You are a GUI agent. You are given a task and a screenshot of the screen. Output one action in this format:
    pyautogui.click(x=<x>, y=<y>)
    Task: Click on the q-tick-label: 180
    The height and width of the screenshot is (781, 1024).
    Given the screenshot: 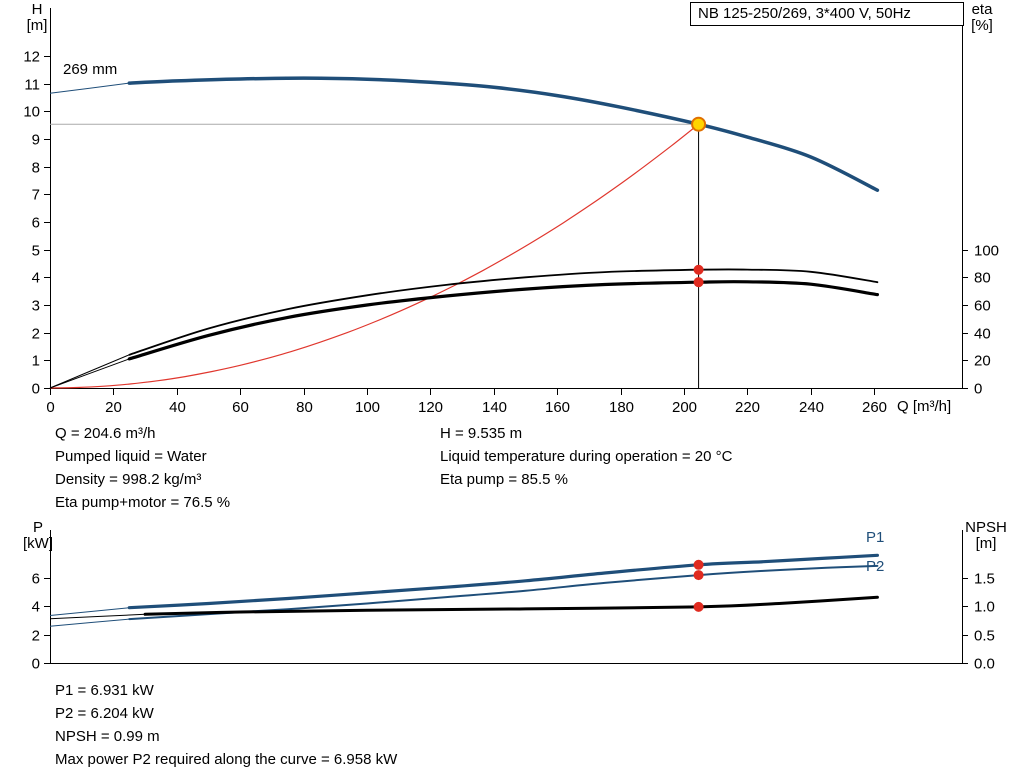 What is the action you would take?
    pyautogui.click(x=621, y=407)
    